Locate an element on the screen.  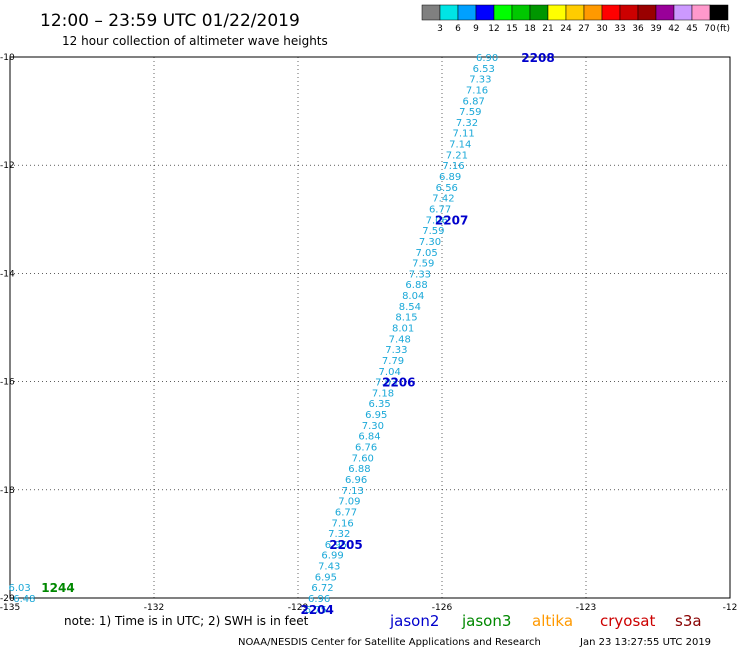
colorbar-label: 12 is located at coordinates (493, 29).